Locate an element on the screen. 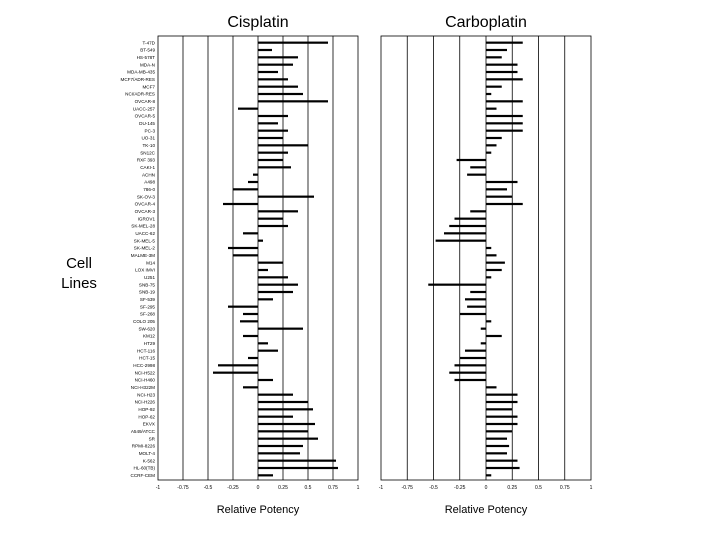 This screenshot has height=540, width=720. category-label: NCI-H23 is located at coordinates (146, 394).